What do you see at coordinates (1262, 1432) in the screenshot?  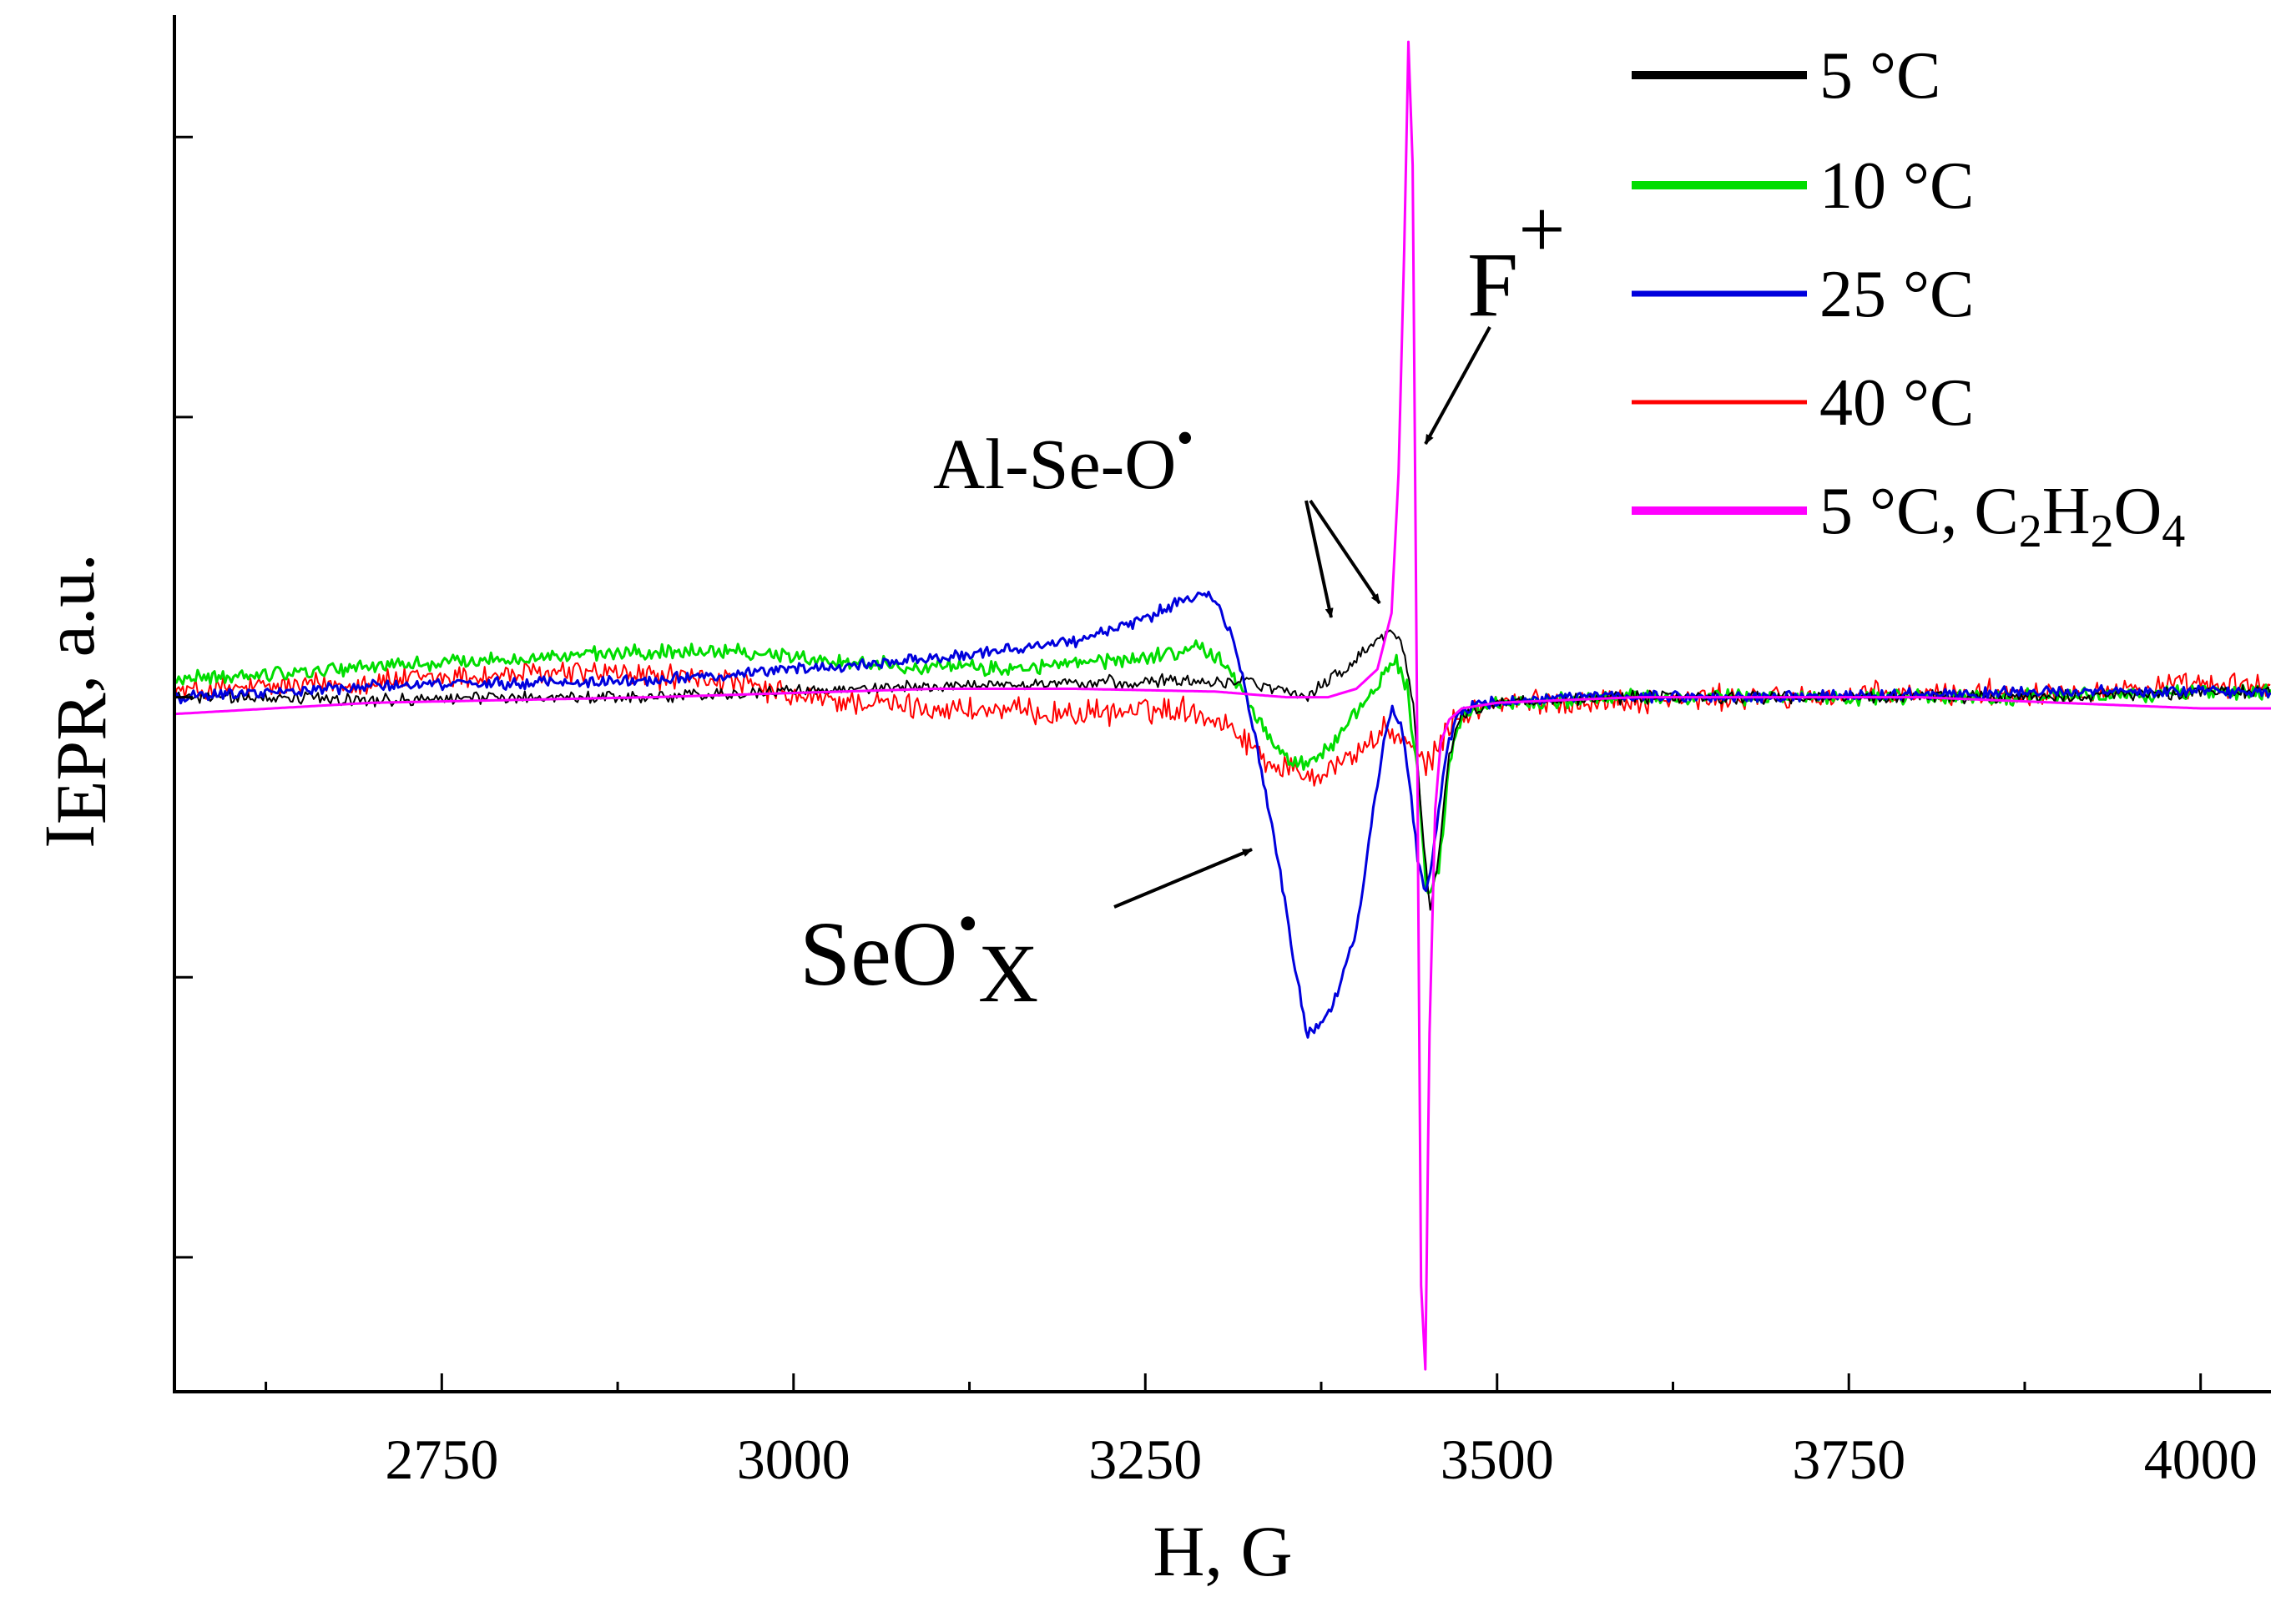 I see `x-ticks: 2750 3000 3250 3500 3750 4000` at bounding box center [1262, 1432].